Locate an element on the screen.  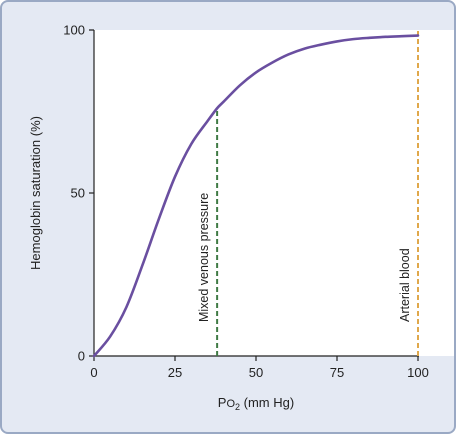
x-axis-label-o: O is located at coordinates (230, 404).